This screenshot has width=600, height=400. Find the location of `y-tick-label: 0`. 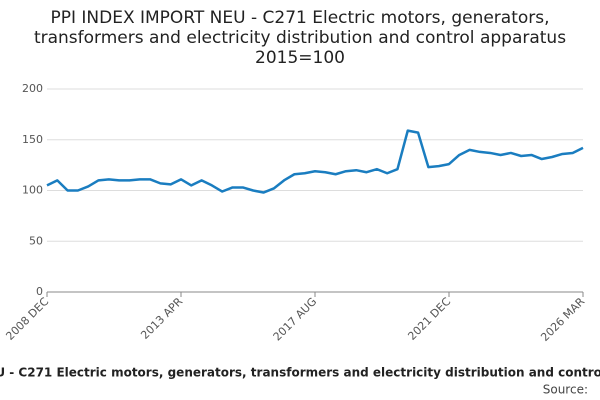

y-tick-label: 0 is located at coordinates (39, 291).